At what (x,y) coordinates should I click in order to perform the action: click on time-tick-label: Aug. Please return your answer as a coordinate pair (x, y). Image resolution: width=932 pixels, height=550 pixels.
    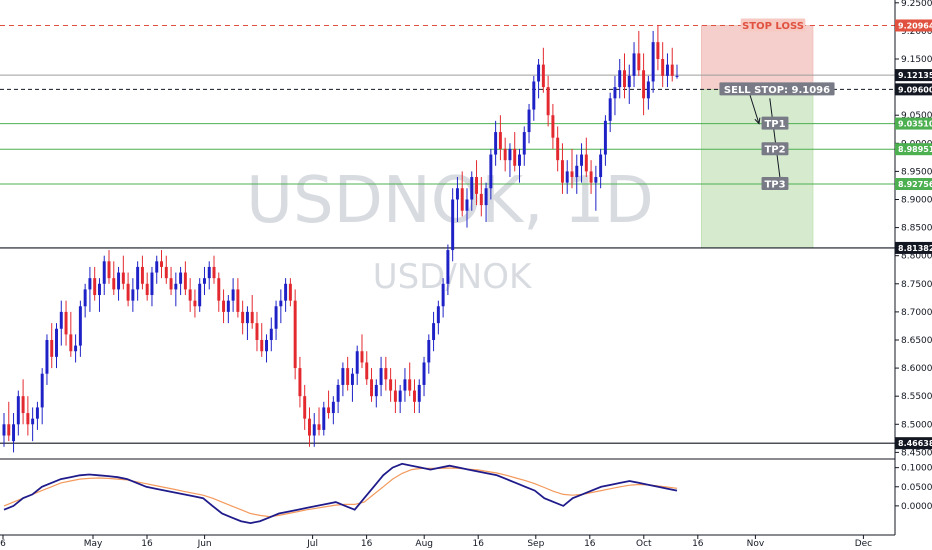
    Looking at the image, I should click on (424, 544).